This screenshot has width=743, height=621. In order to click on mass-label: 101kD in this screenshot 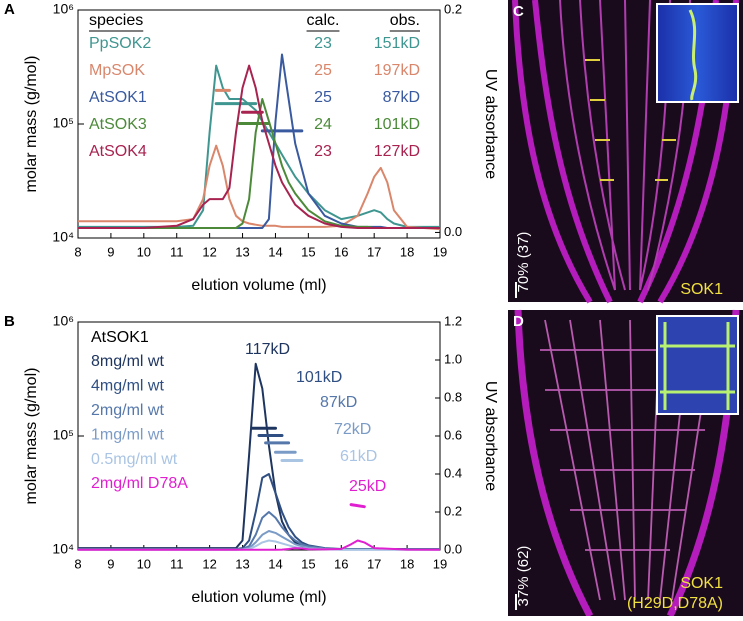, I will do `click(319, 377)`.